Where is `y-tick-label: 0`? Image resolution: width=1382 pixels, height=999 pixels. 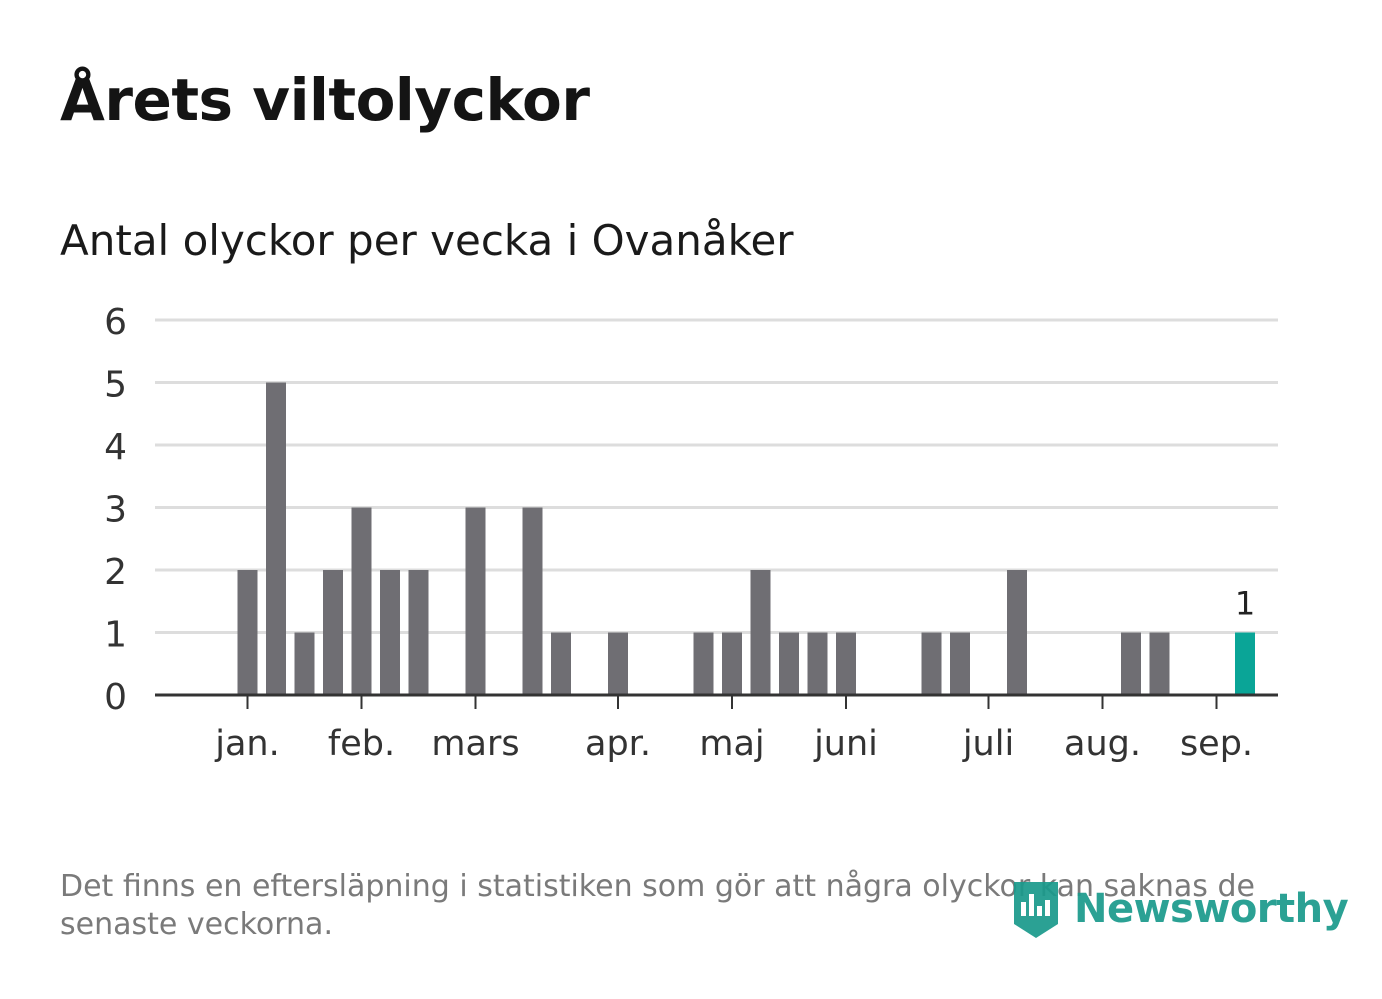 y-tick-label: 0 is located at coordinates (115, 697).